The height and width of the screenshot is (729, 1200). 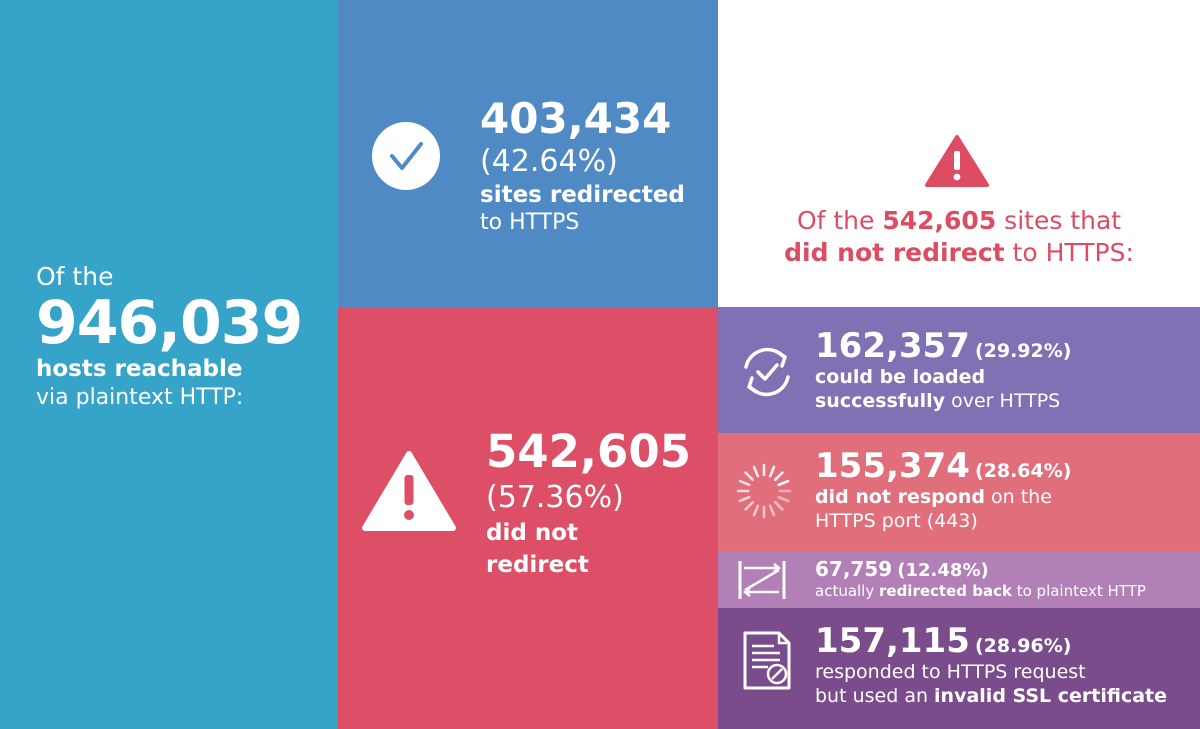 I want to click on certificate-icon, so click(x=768, y=663).